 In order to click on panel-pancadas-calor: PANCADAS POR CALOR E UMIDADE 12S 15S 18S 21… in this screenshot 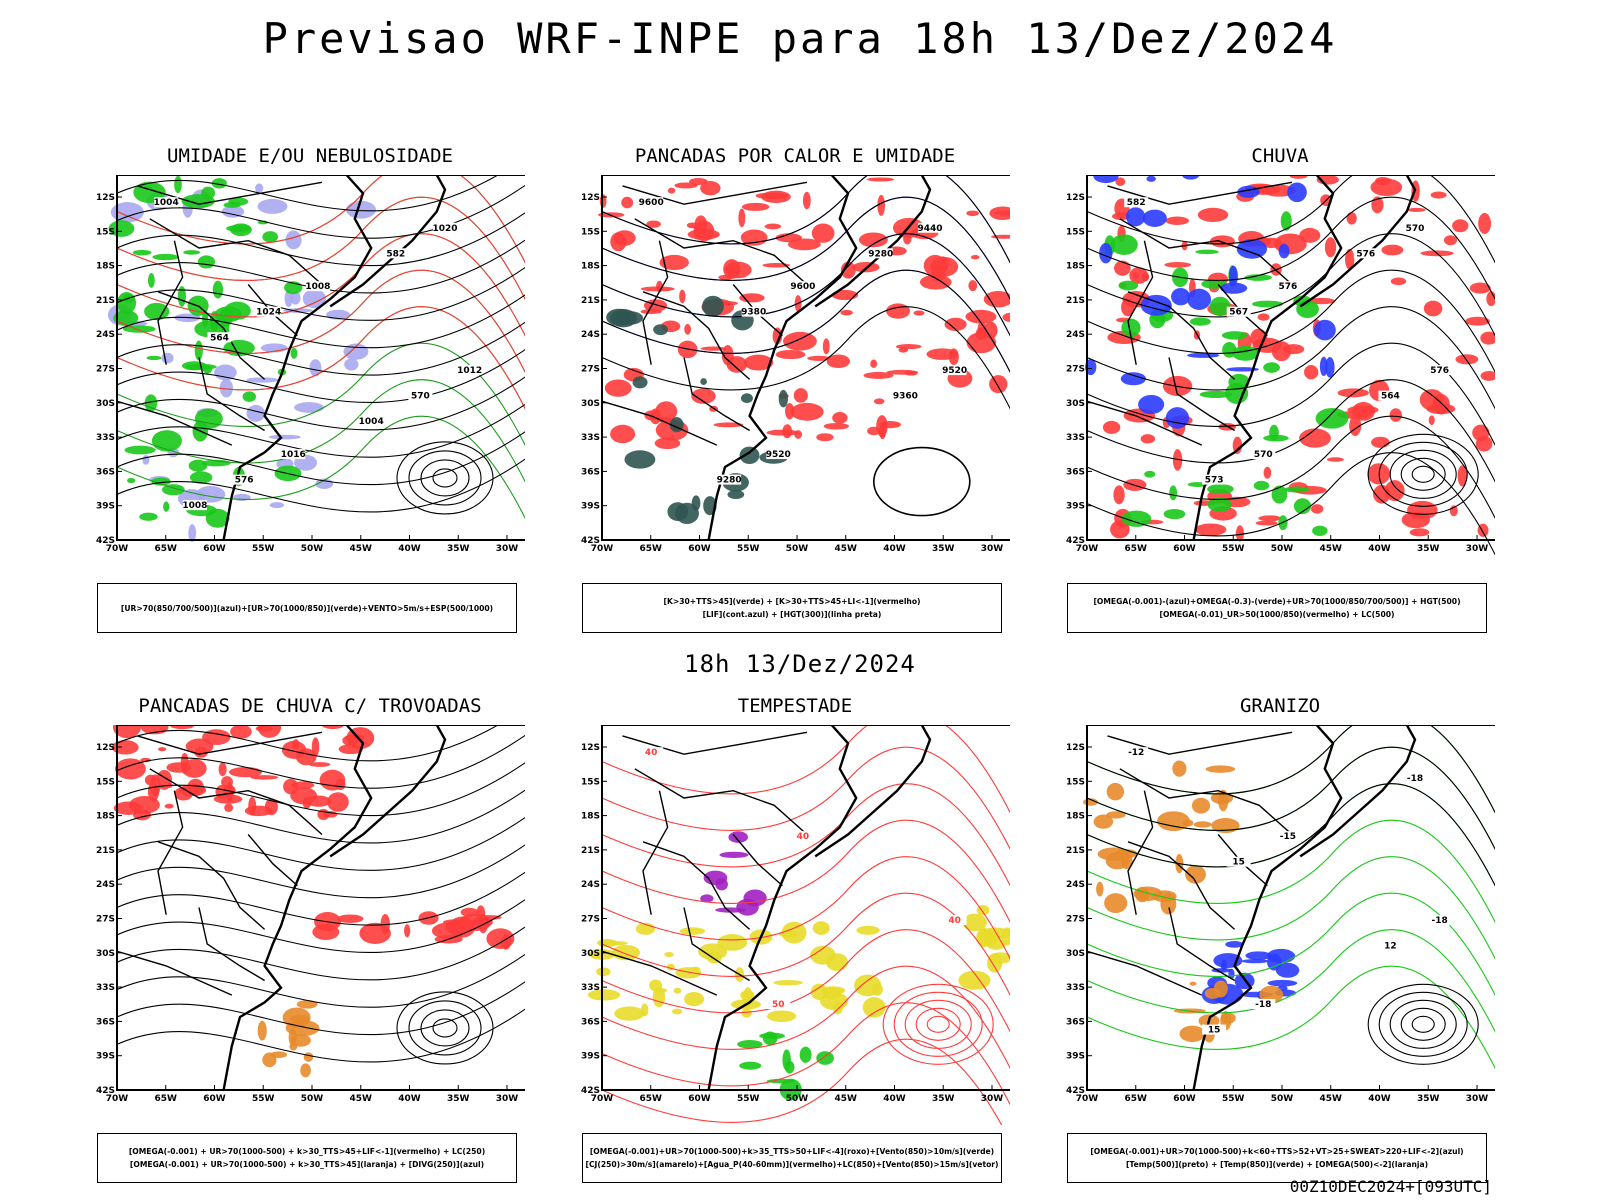, I will do `click(795, 389)`.